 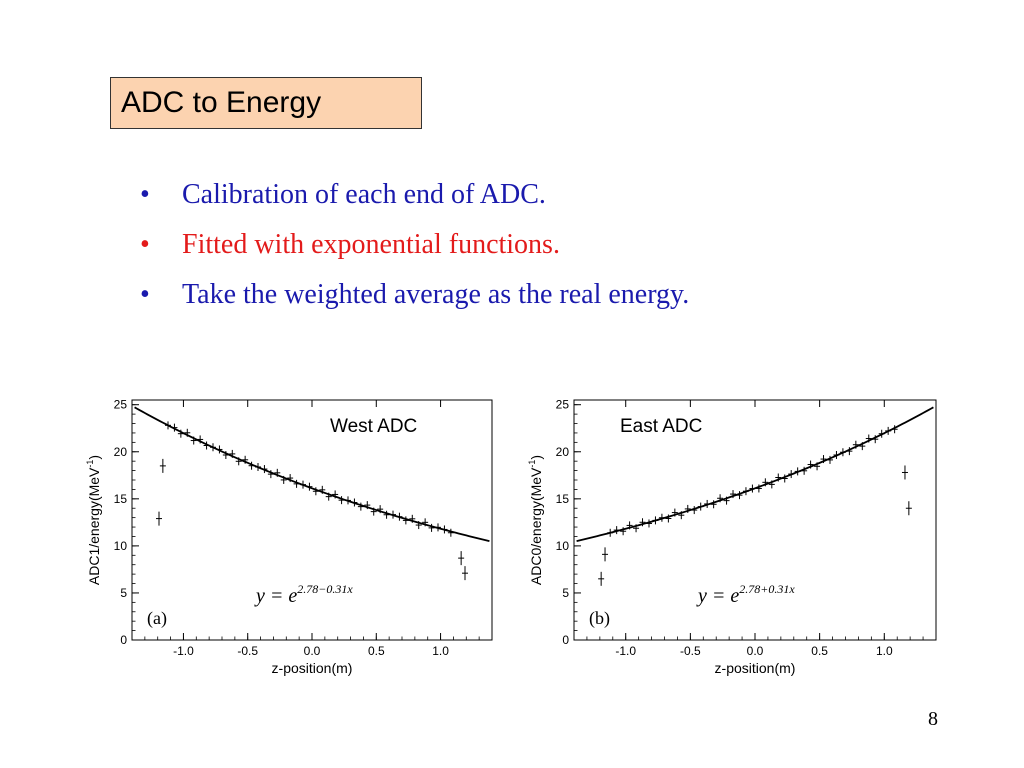 I want to click on fit-formula: y = e2.78−0.31x, so click(x=303, y=594).